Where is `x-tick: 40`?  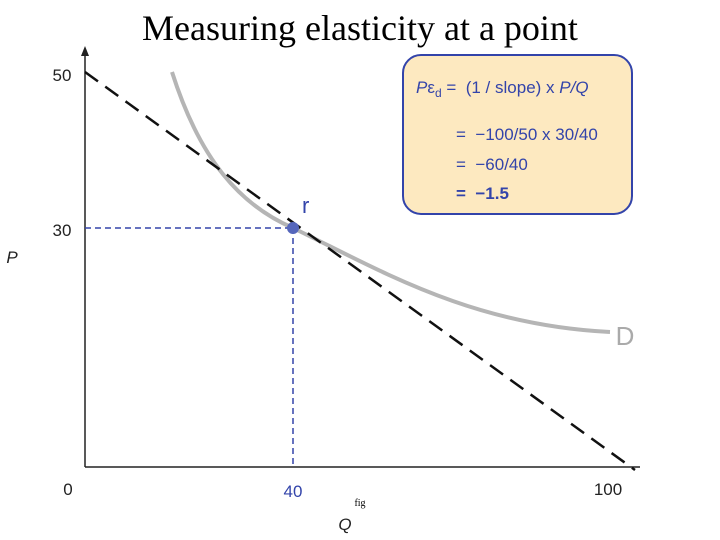 x-tick: 40 is located at coordinates (293, 491).